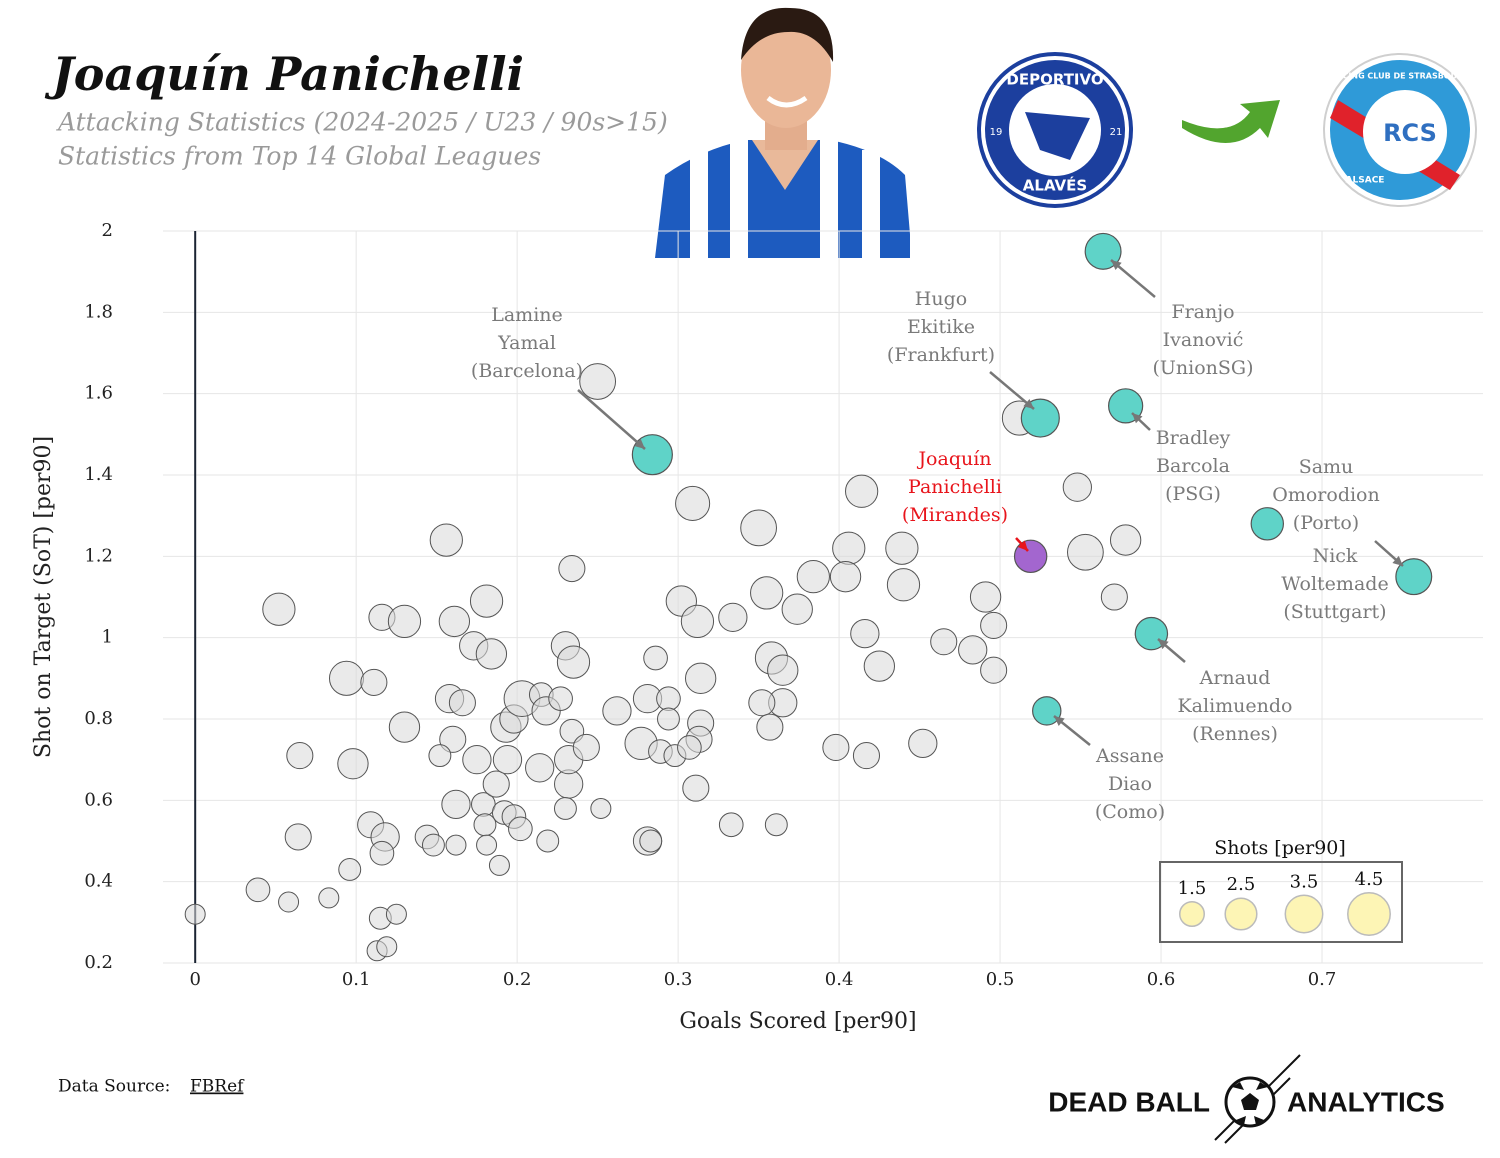  What do you see at coordinates (98, 799) in the screenshot?
I see `y-tick-label: 0.6` at bounding box center [98, 799].